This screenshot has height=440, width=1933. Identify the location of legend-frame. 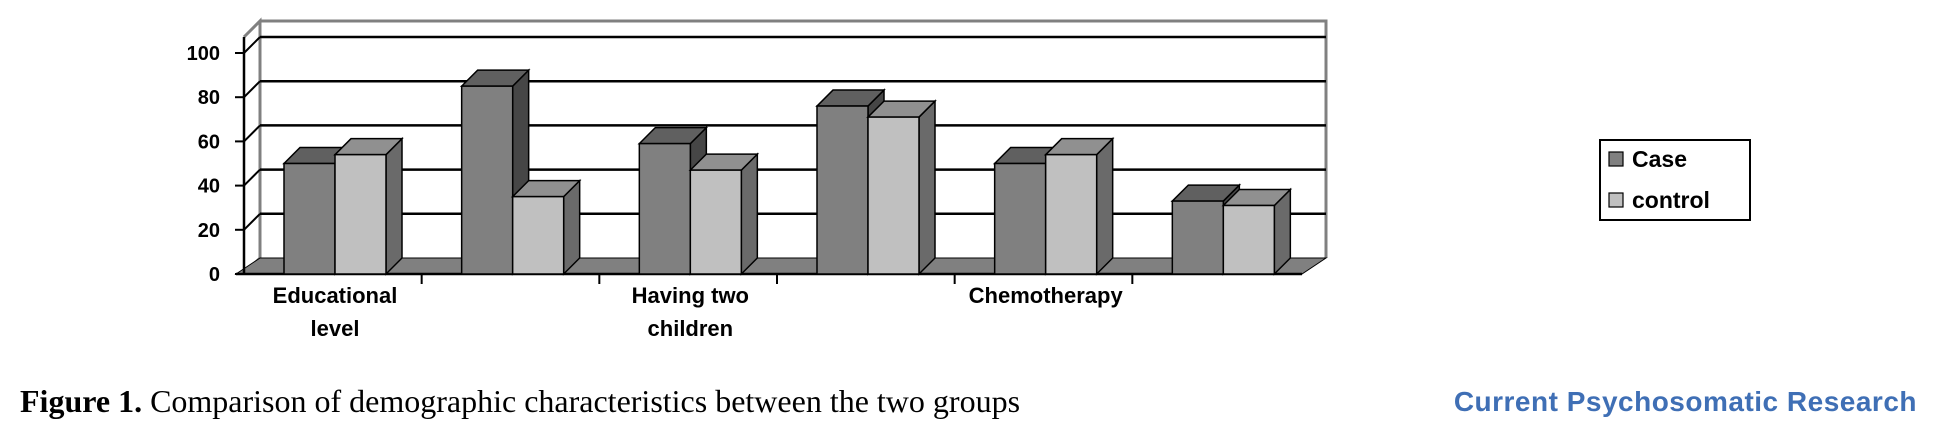
(1675, 180).